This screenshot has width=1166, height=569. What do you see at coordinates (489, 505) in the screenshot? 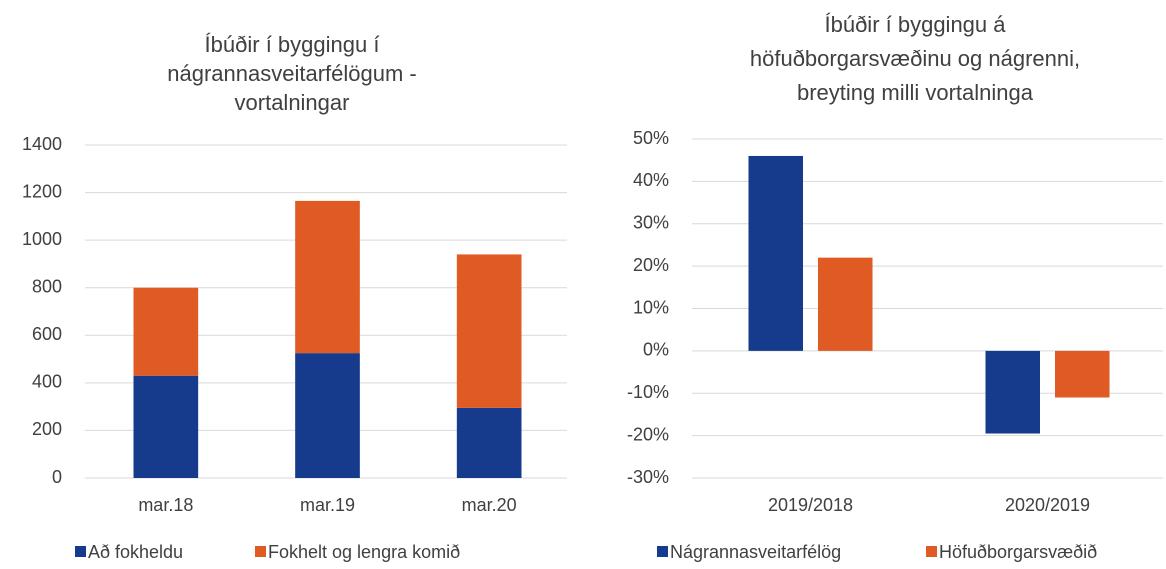
I see `x-tick-label: mar.20` at bounding box center [489, 505].